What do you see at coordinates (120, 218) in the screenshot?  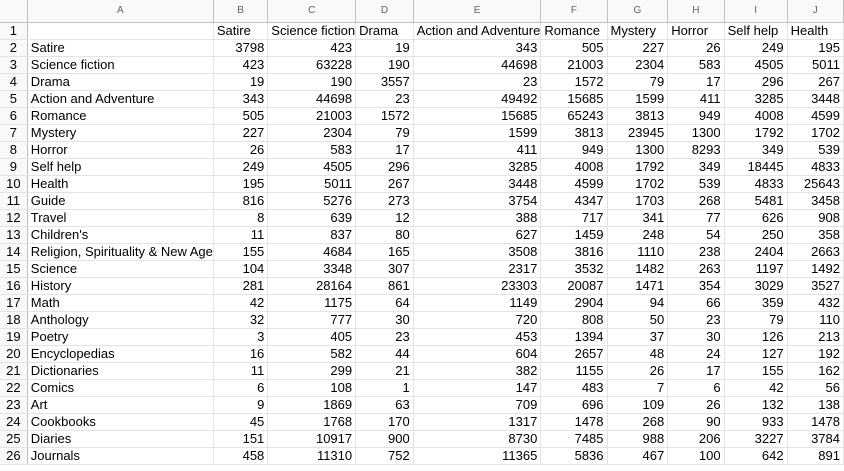 I see `row-label-cell: Travel` at bounding box center [120, 218].